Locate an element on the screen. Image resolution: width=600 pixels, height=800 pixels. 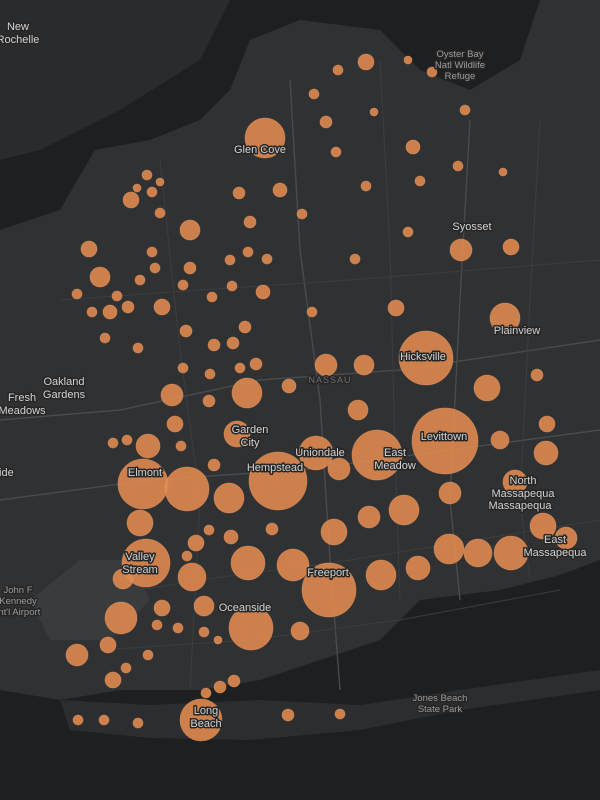
place-label: Valley is located at coordinates (140, 557).